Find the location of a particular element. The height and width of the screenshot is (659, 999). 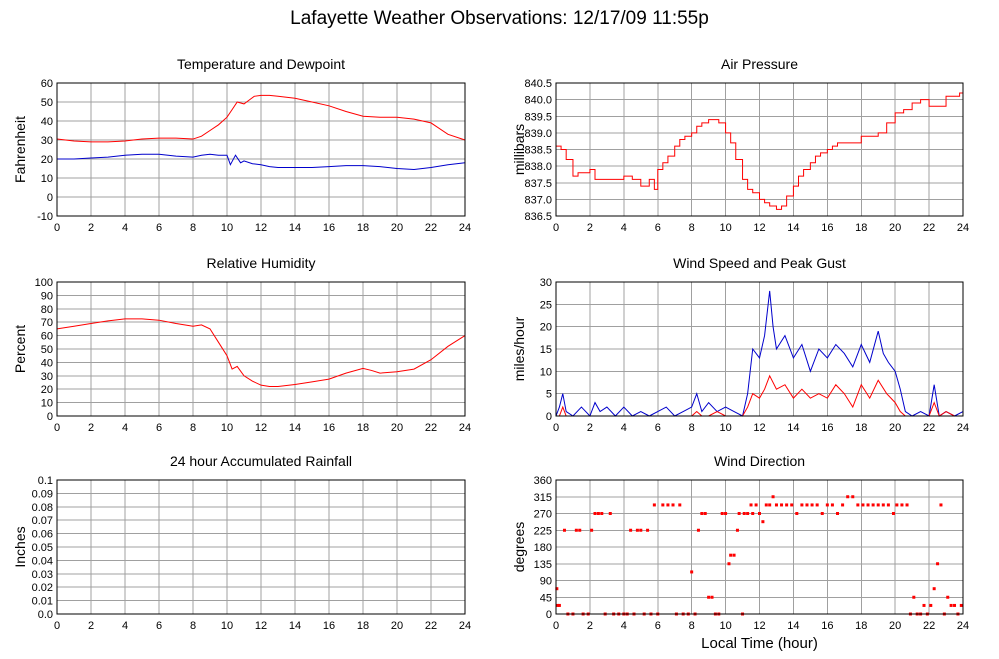

y-axis-label: Inches is located at coordinates (20, 546).